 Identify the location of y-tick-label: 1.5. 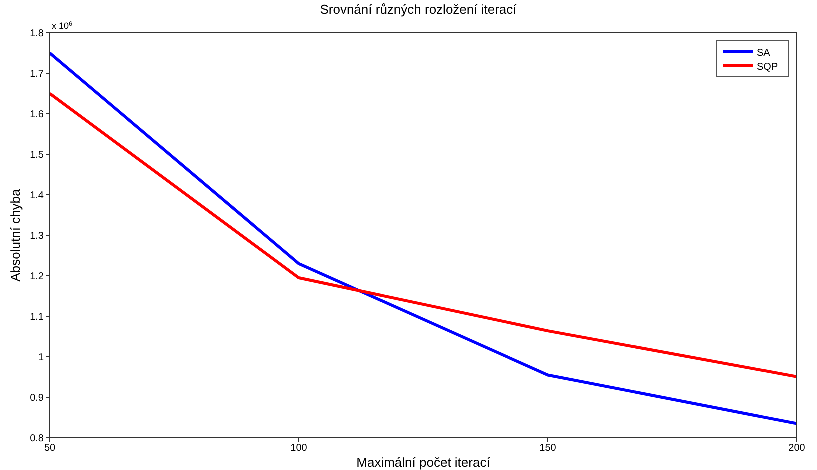
(37, 156).